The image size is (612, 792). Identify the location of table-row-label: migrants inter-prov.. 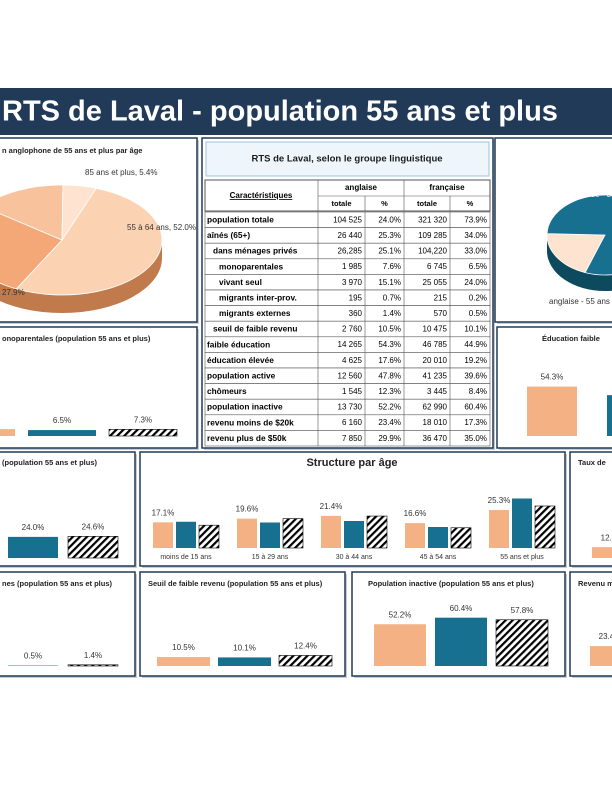
(258, 297).